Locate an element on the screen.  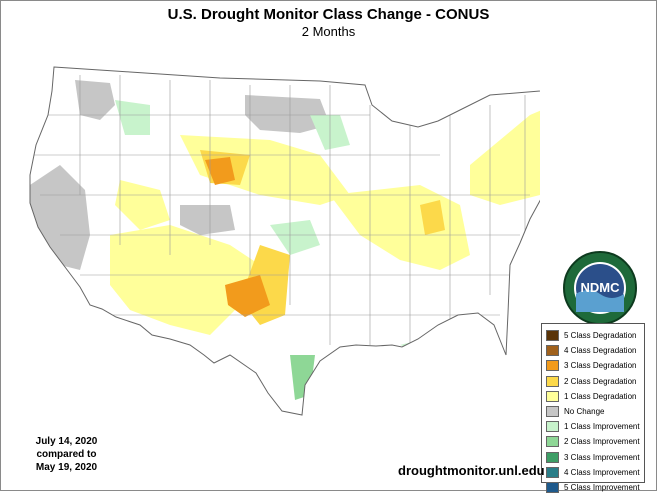
region-gray-colorado is located at coordinates (207, 220).